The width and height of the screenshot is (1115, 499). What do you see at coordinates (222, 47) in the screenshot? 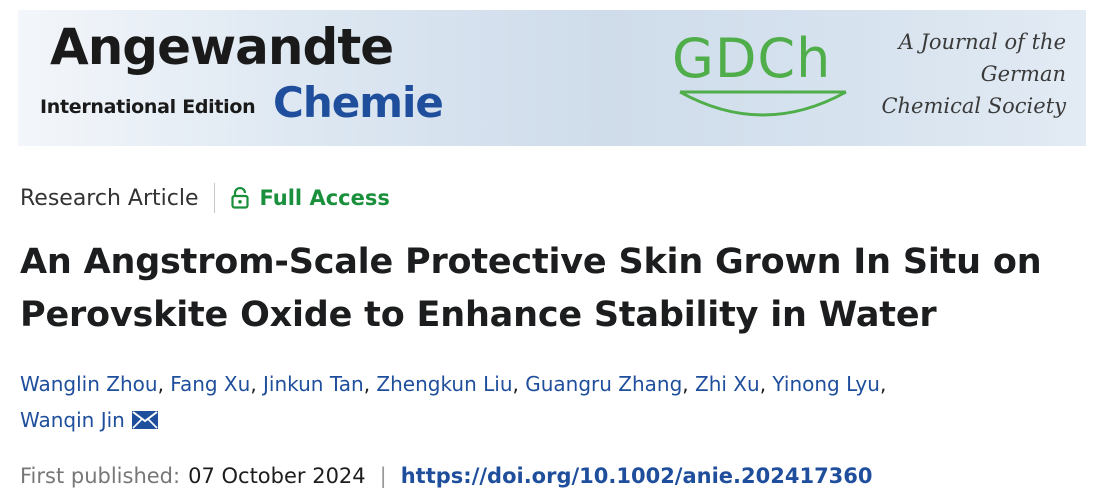
I see `journal-logo-name: Angewandte` at bounding box center [222, 47].